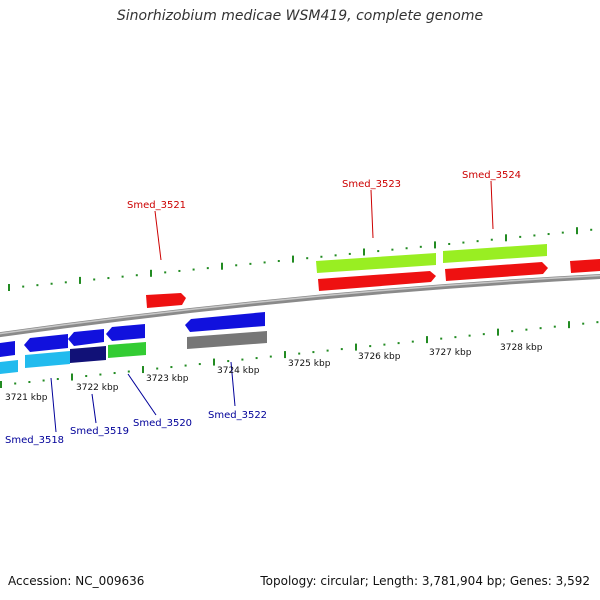  What do you see at coordinates (495, 253) in the screenshot?
I see `gene-smed-3524-aux` at bounding box center [495, 253].